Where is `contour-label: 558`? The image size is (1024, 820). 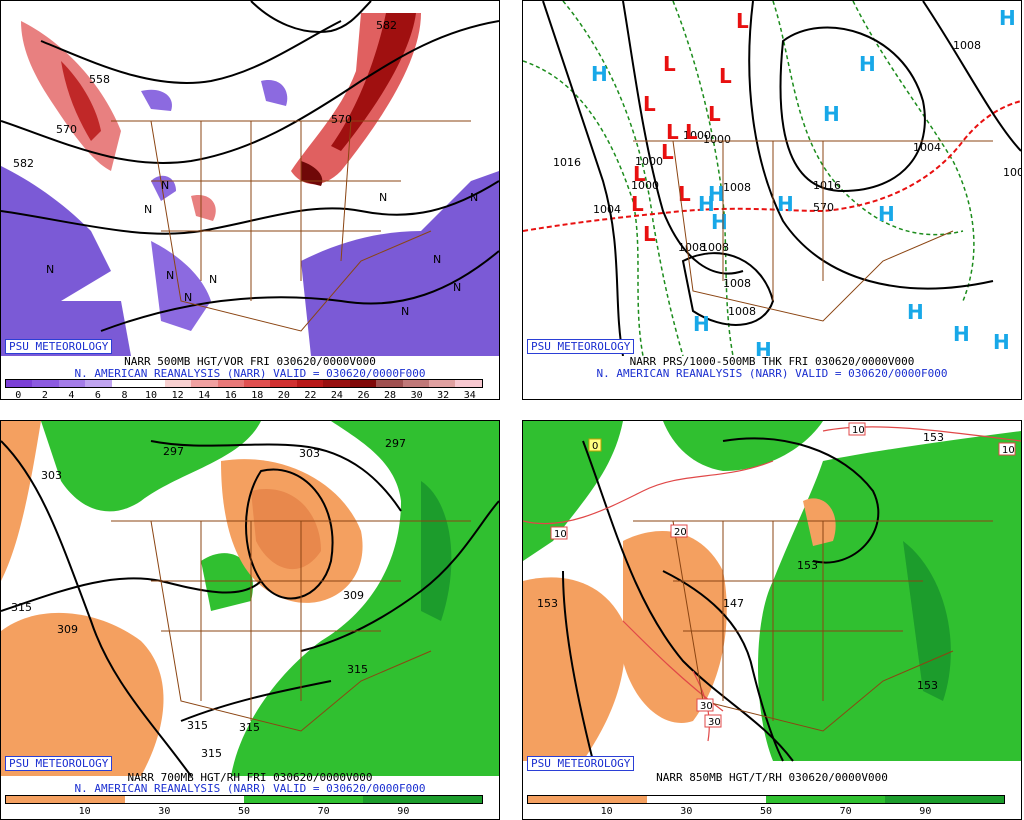 contour-label: 558 is located at coordinates (99, 79).